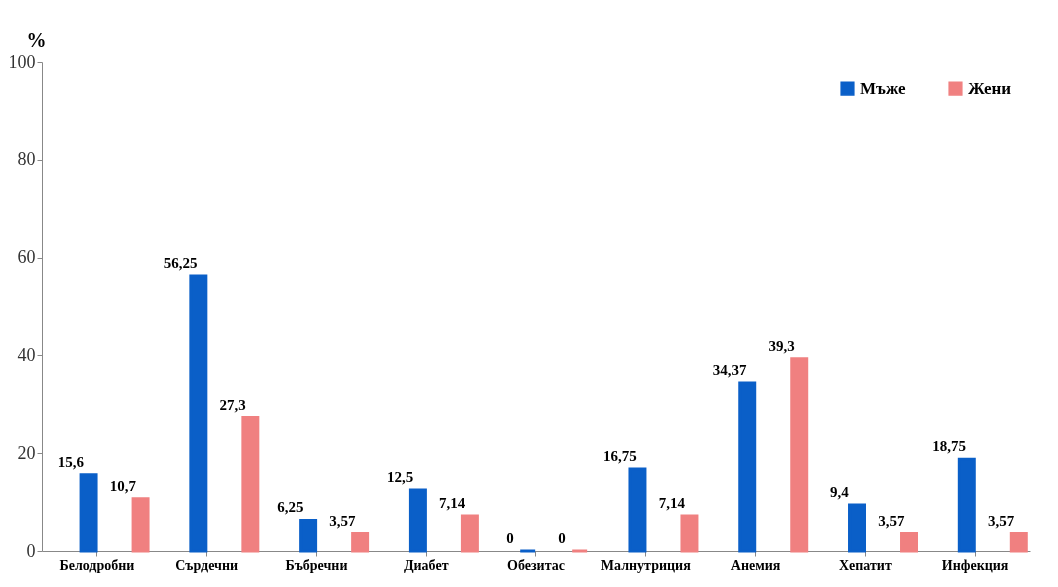  I want to click on x-tick-label: Бъбречни, so click(316, 565).